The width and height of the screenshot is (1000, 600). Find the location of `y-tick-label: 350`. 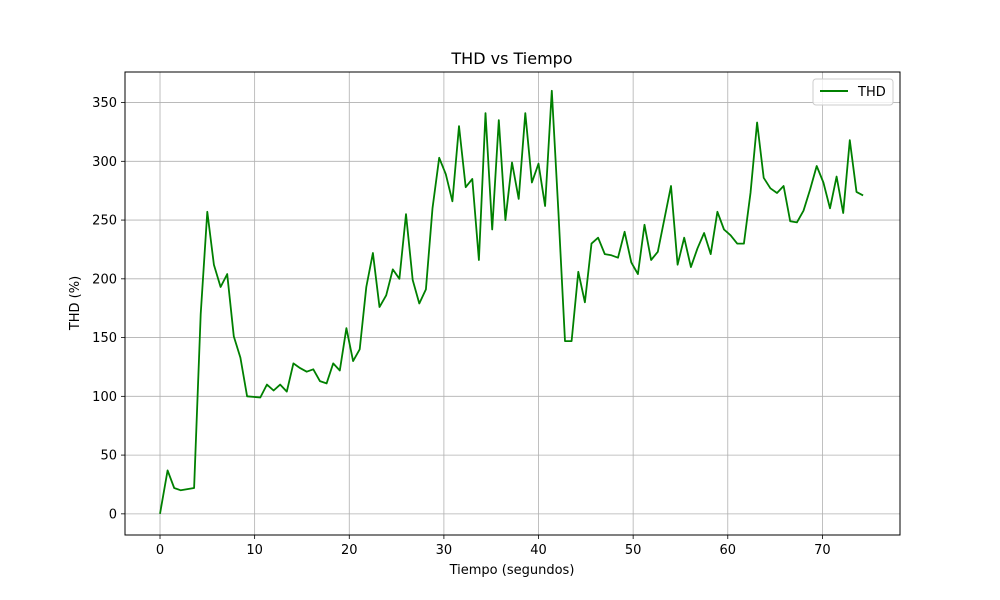

y-tick-label: 350 is located at coordinates (104, 103).